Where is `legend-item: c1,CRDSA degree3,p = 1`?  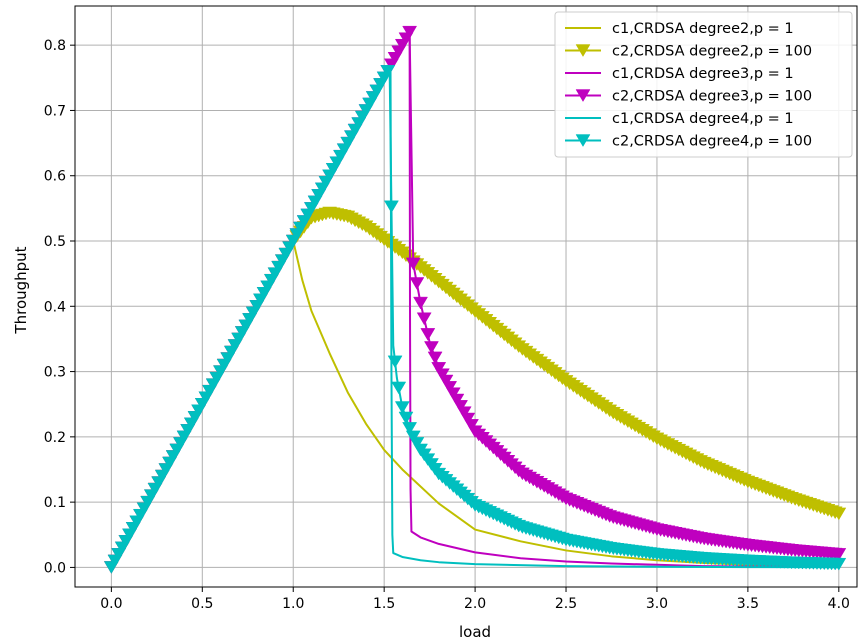 legend-item: c1,CRDSA degree3,p = 1 is located at coordinates (679, 74).